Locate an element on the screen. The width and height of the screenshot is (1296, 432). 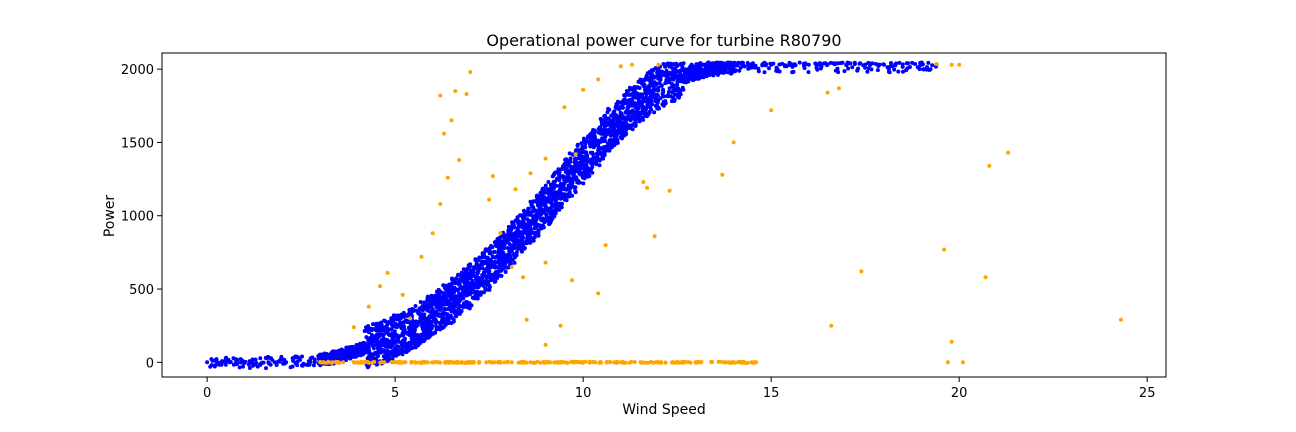
x-tick-label: 5 is located at coordinates (395, 393).